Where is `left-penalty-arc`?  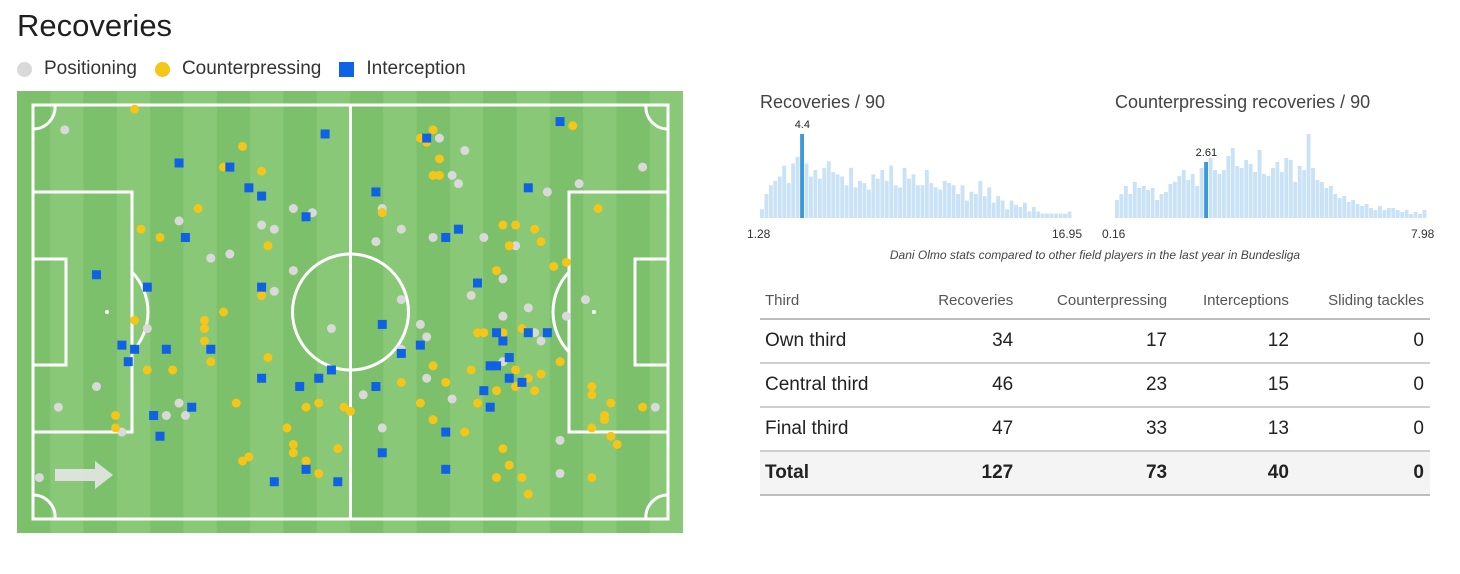 left-penalty-arc is located at coordinates (140, 312).